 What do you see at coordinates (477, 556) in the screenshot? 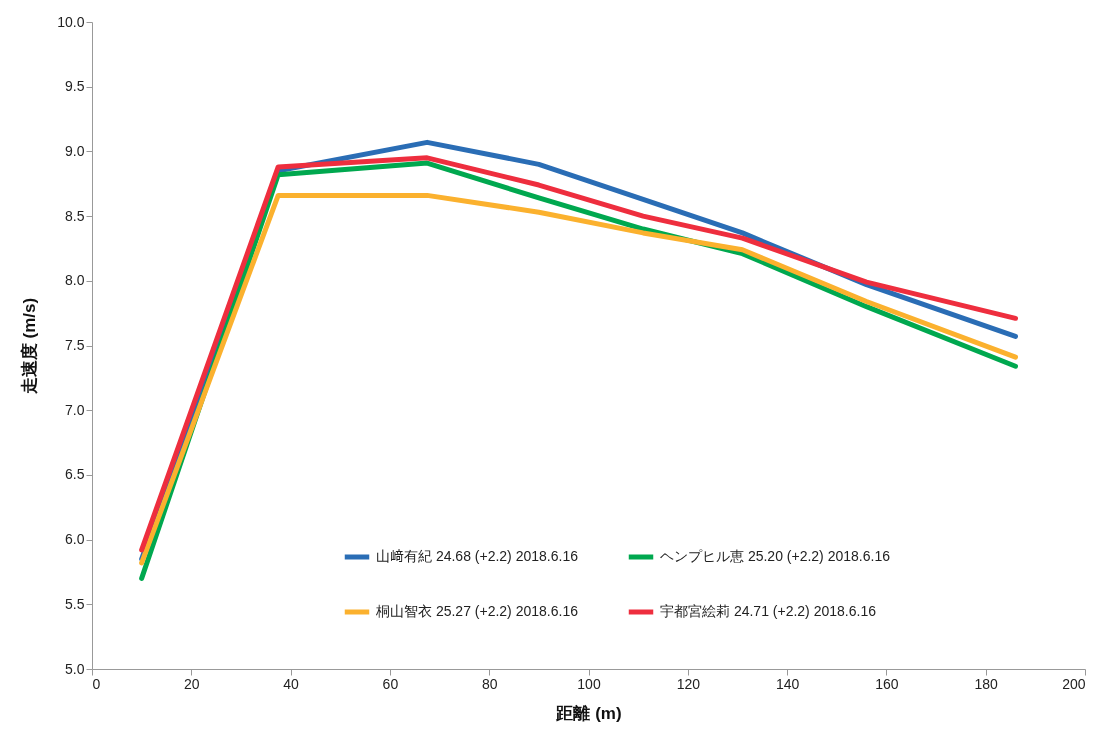
I see `legend-label: 山﨑有紀 24.68 (+2.2) 2018.6.16` at bounding box center [477, 556].